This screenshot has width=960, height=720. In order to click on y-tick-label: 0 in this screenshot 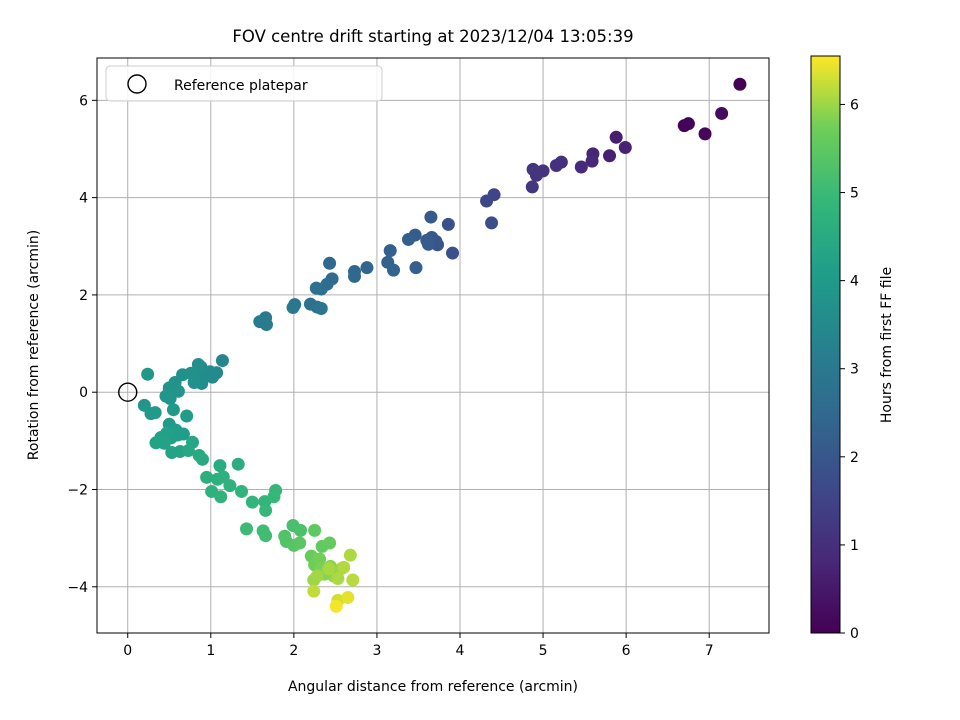, I will do `click(83, 393)`.